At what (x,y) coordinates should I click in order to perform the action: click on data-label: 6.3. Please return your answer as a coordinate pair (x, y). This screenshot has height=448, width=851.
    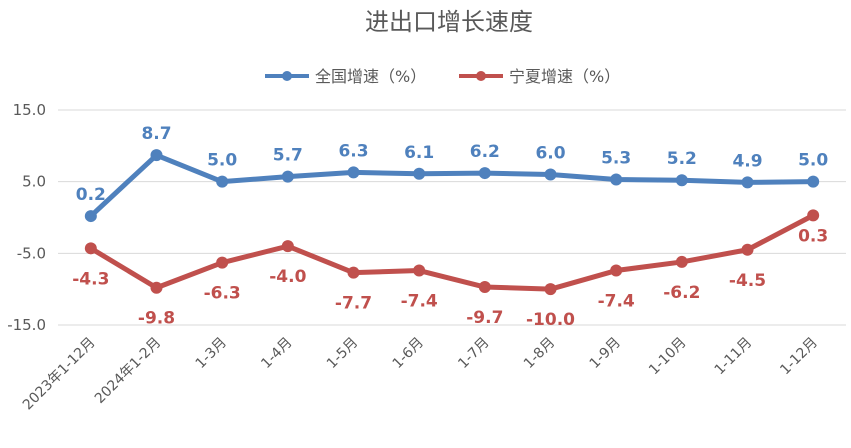
    Looking at the image, I should click on (353, 151).